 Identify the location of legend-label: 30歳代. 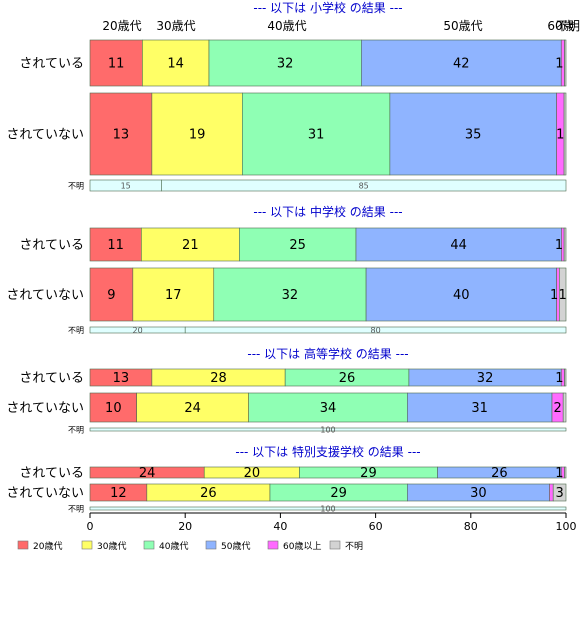
(111, 546).